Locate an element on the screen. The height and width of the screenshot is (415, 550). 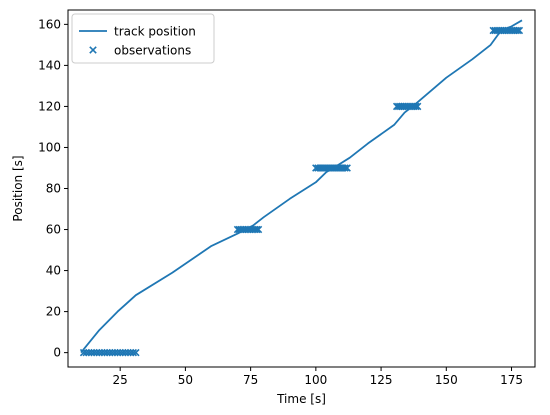
x-tick-label: 150 is located at coordinates (446, 380).